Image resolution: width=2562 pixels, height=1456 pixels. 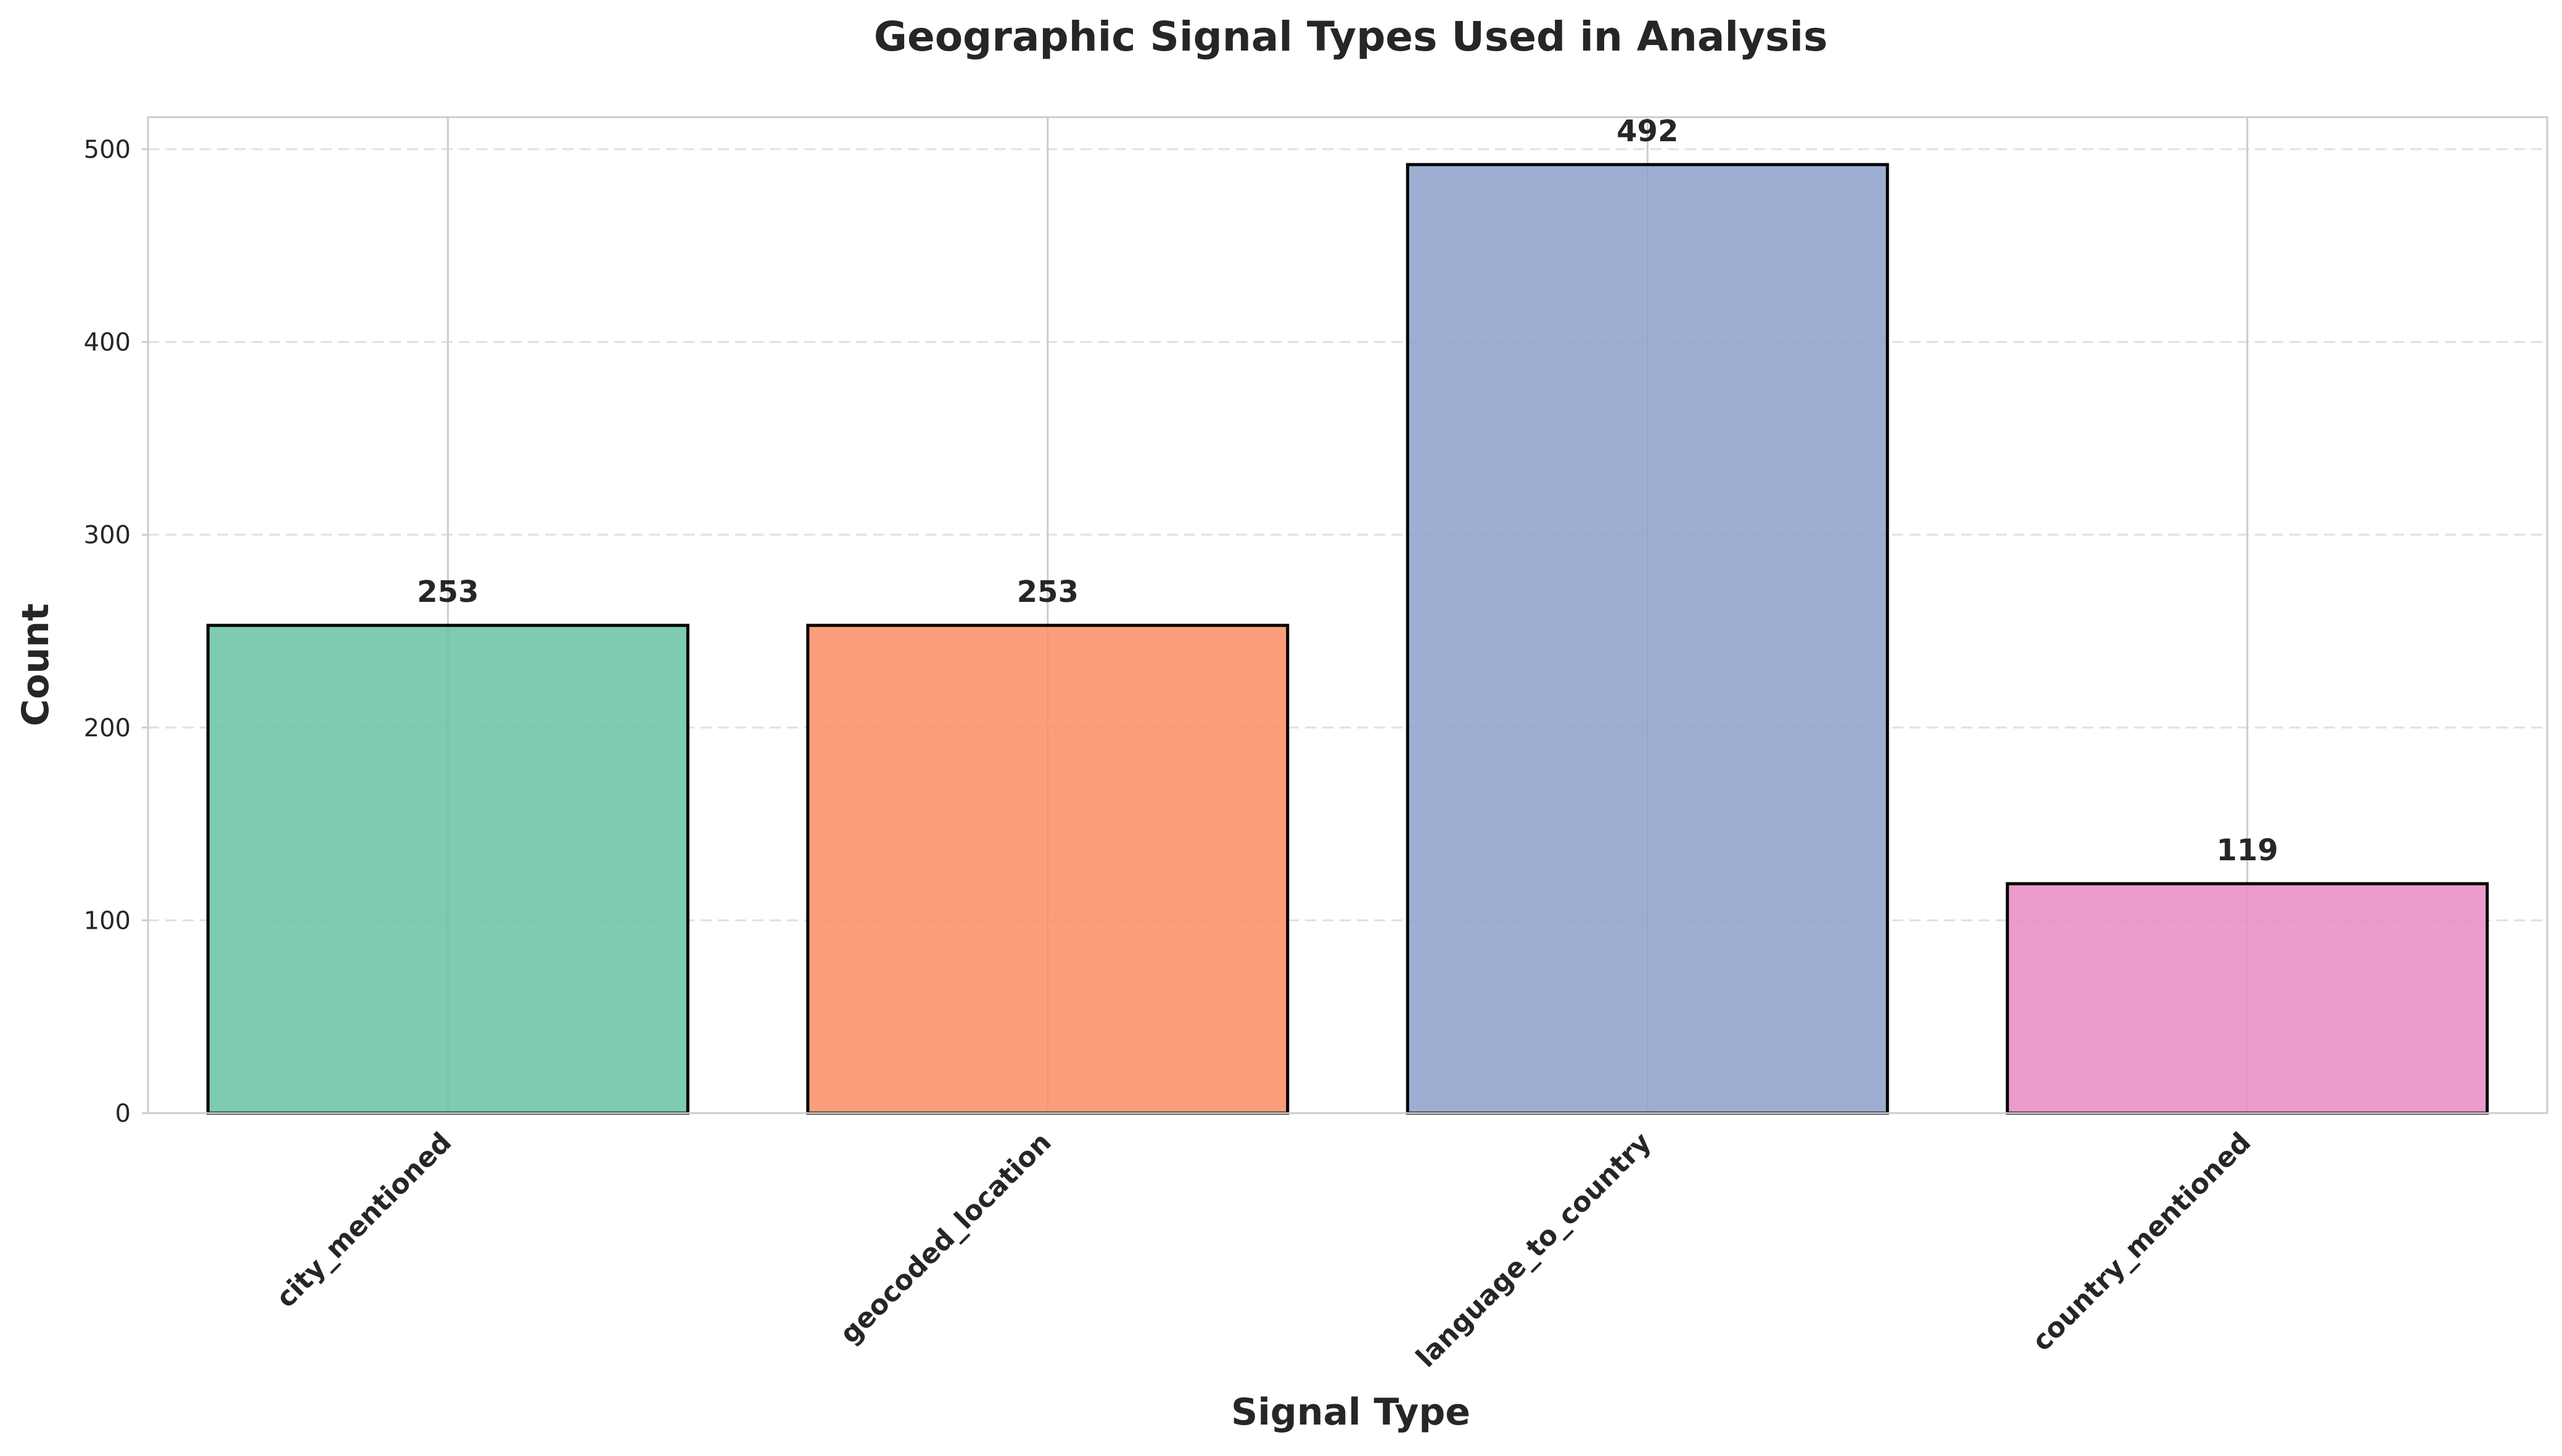 What do you see at coordinates (107, 728) in the screenshot?
I see `y-tick-label: 200` at bounding box center [107, 728].